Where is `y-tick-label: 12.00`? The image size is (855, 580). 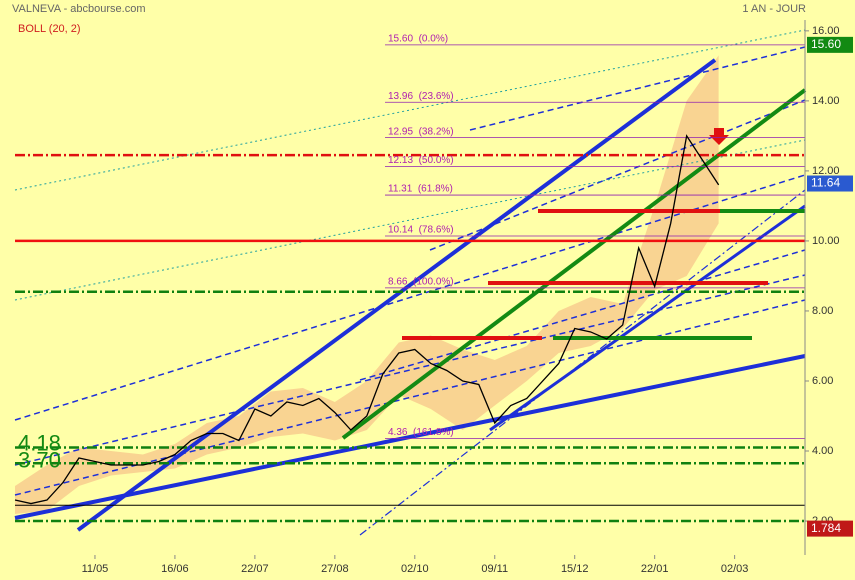
y-tick-label: 12.00 is located at coordinates (826, 171).